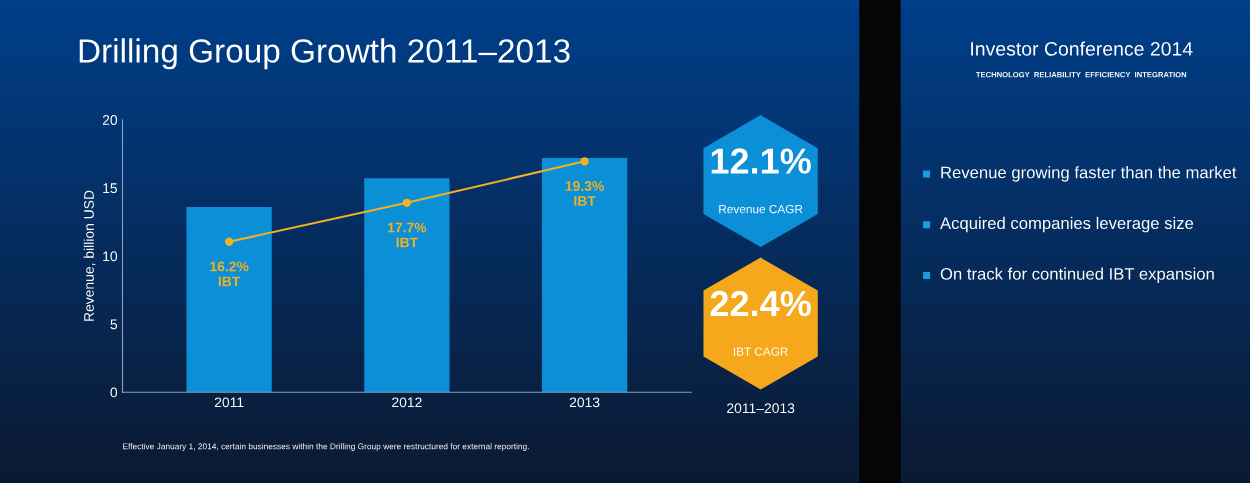 The width and height of the screenshot is (1250, 483). Describe the element at coordinates (229, 274) in the screenshot. I see `data-label: 16.2% IBT` at that location.